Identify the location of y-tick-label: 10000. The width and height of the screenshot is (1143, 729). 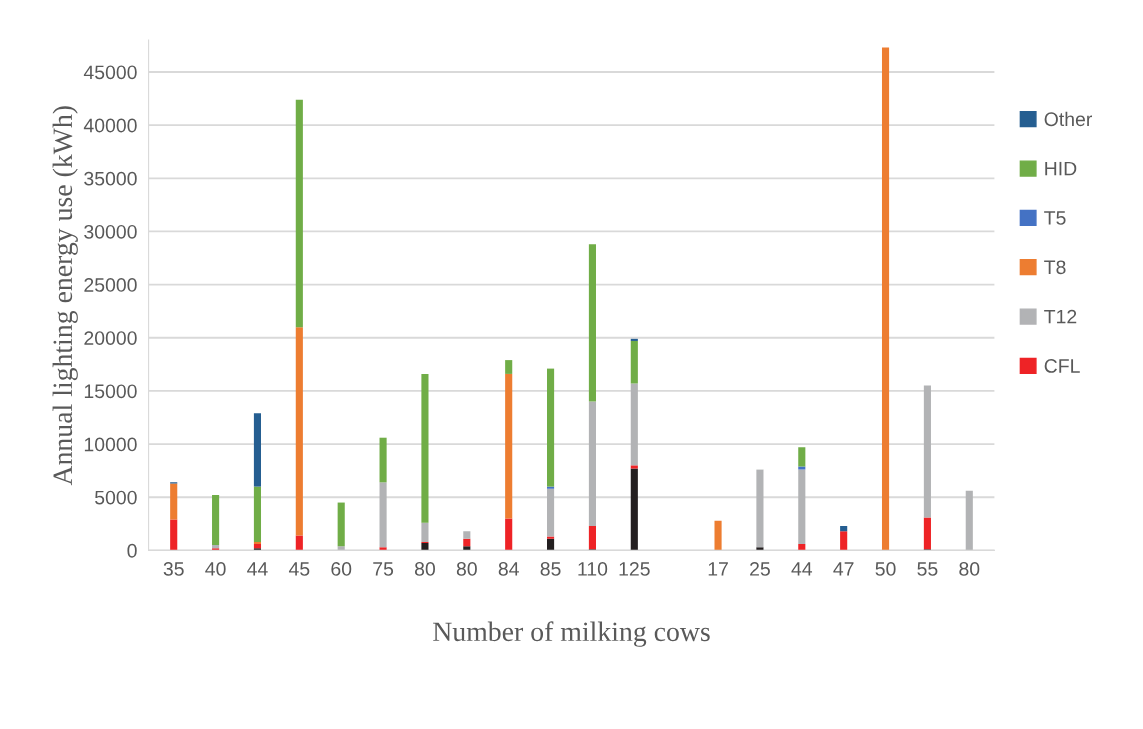
(110, 444).